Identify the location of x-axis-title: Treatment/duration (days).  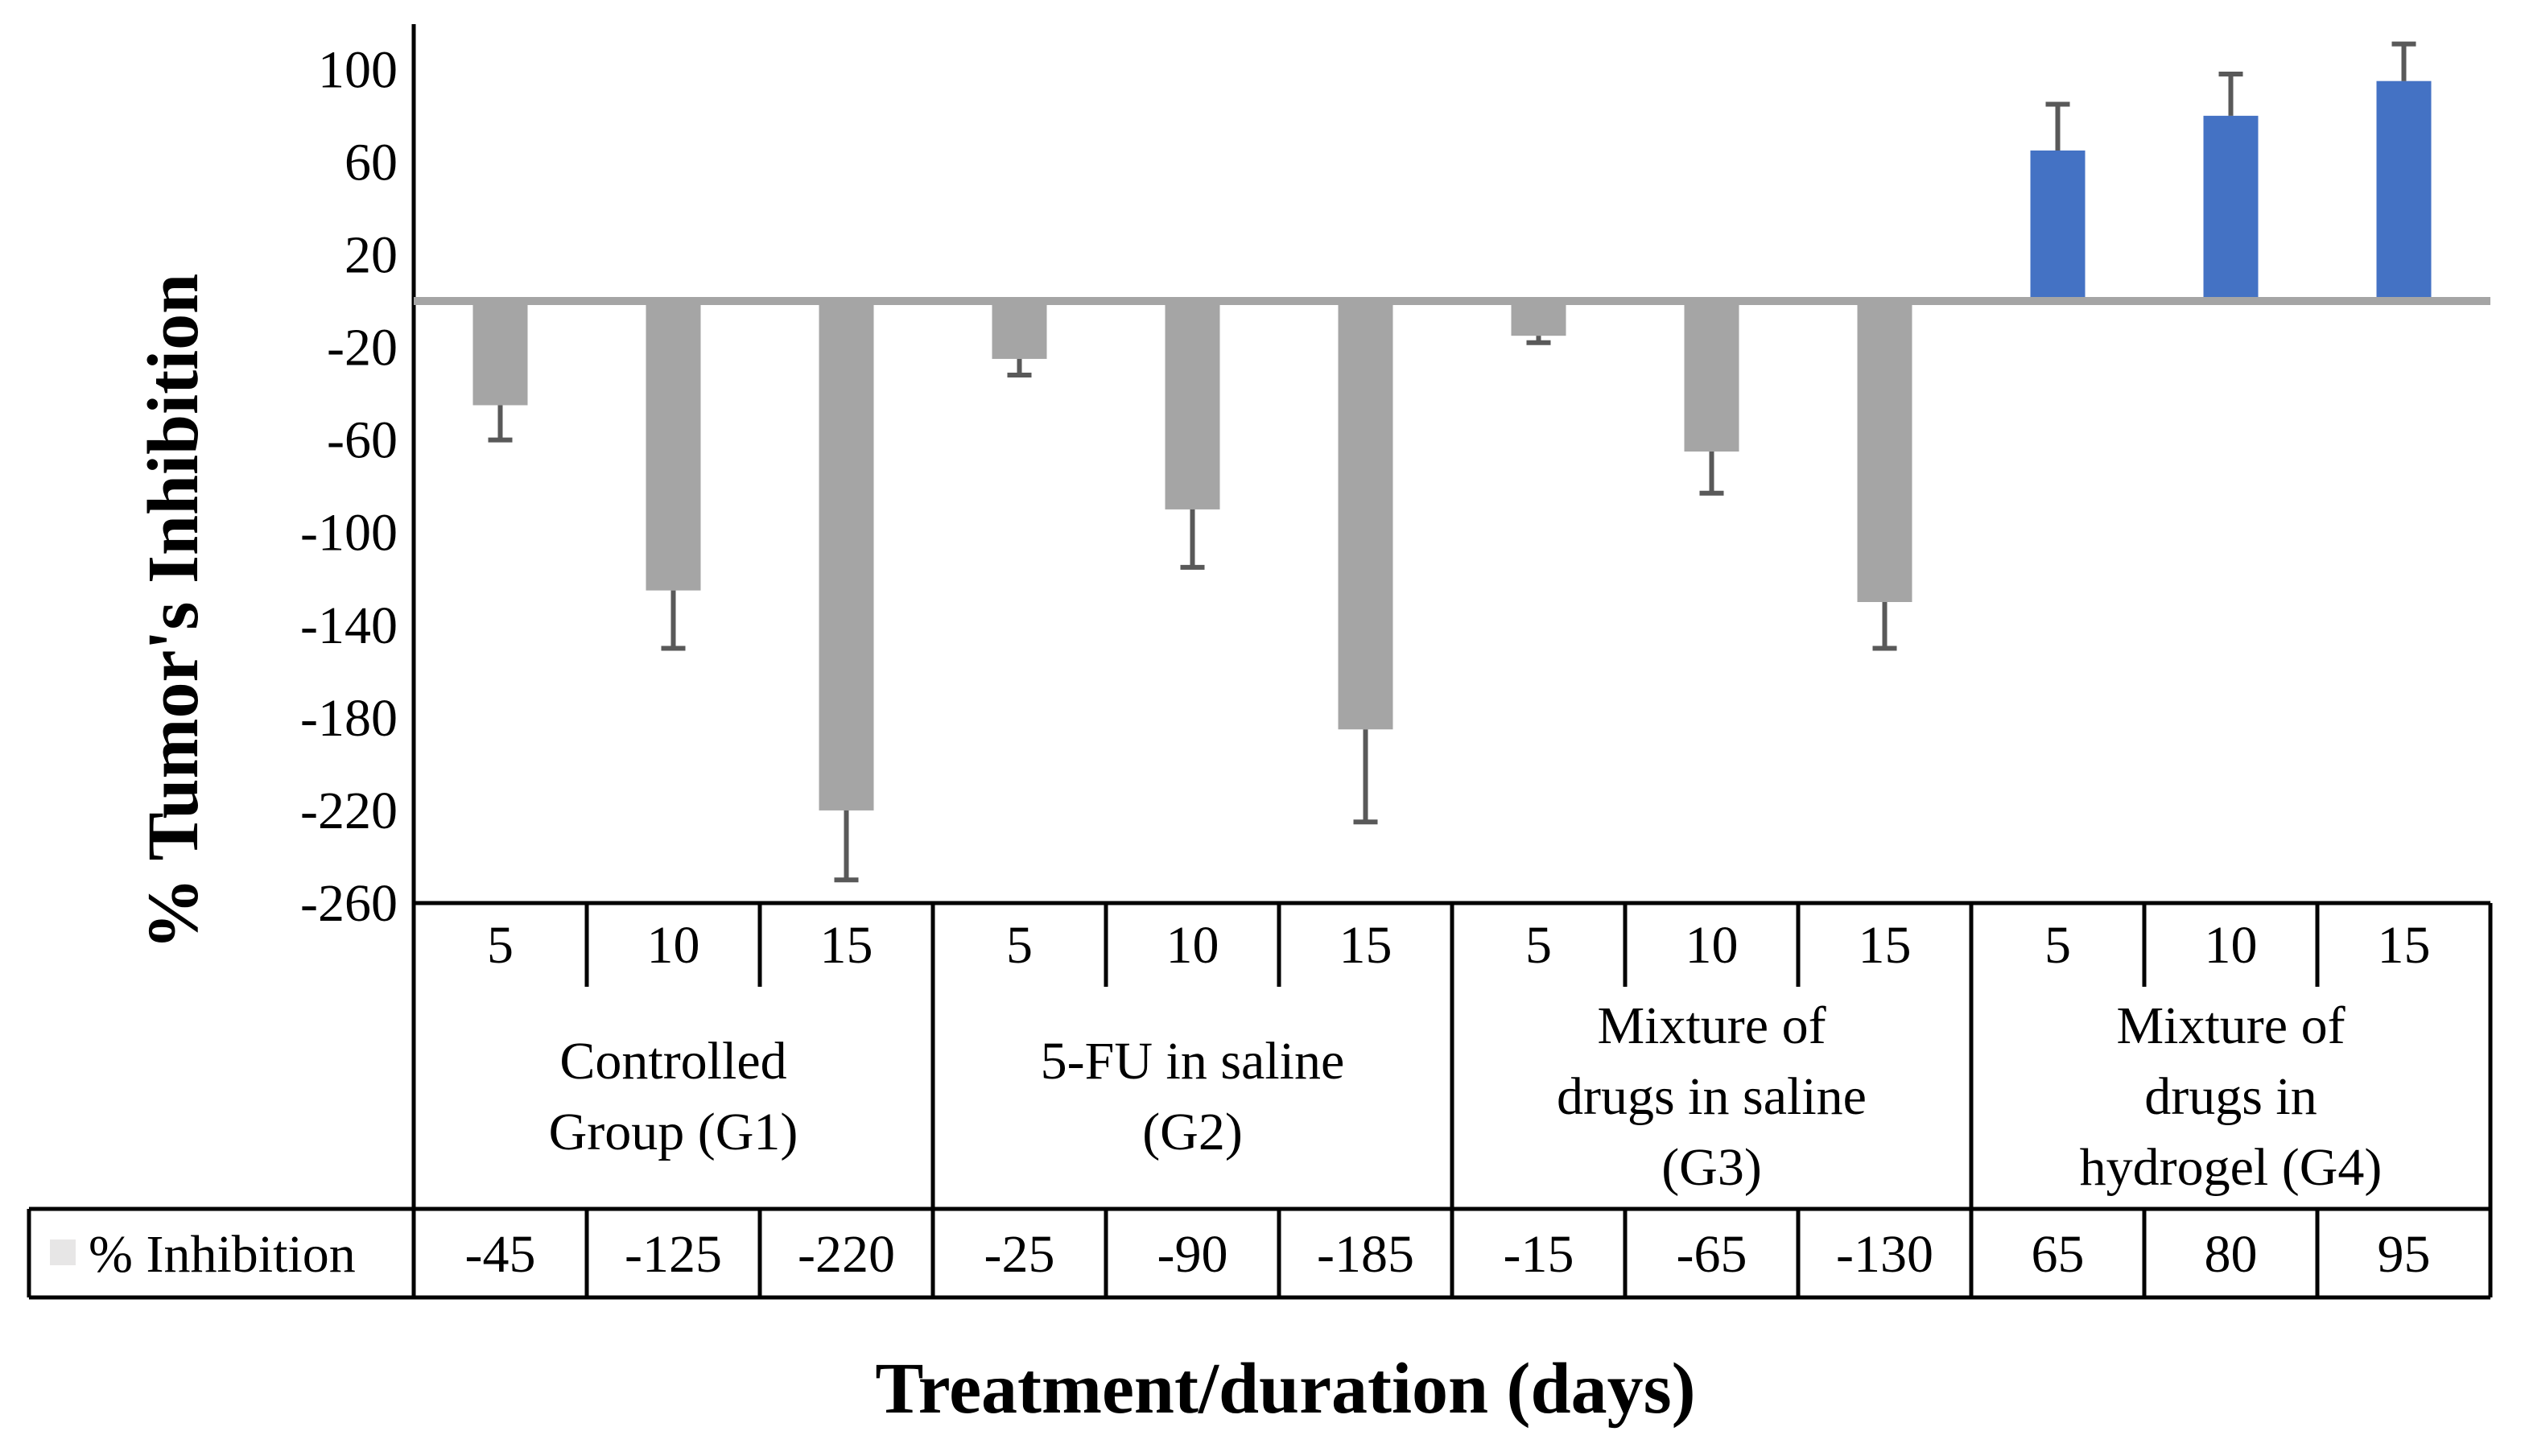
(1285, 1389).